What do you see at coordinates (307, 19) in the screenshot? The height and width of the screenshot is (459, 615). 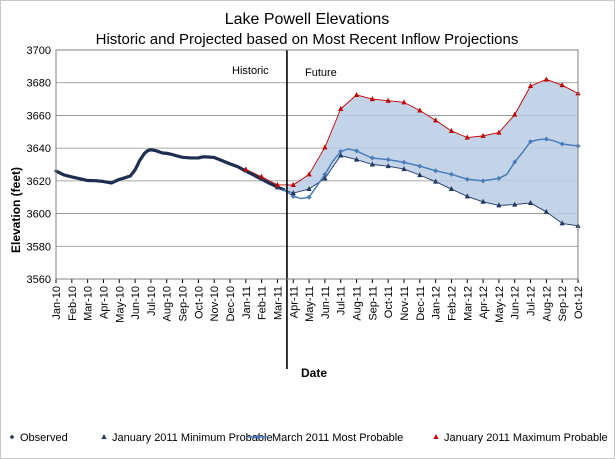 I see `chart-title: Lake Powell Elevations` at bounding box center [307, 19].